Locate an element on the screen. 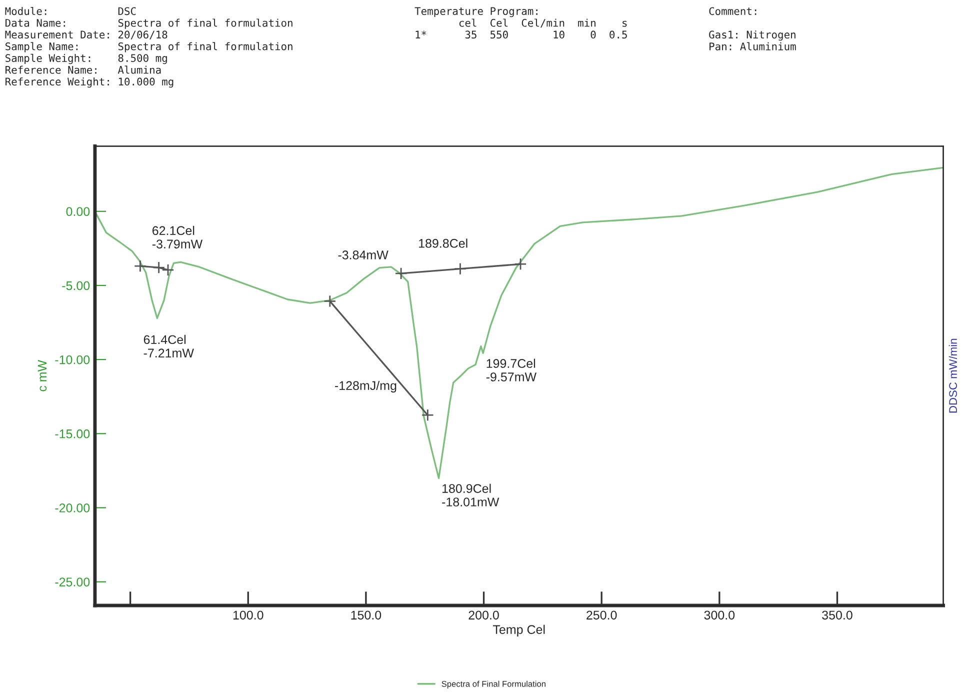  y-tick-label: -15.00 is located at coordinates (72, 433).